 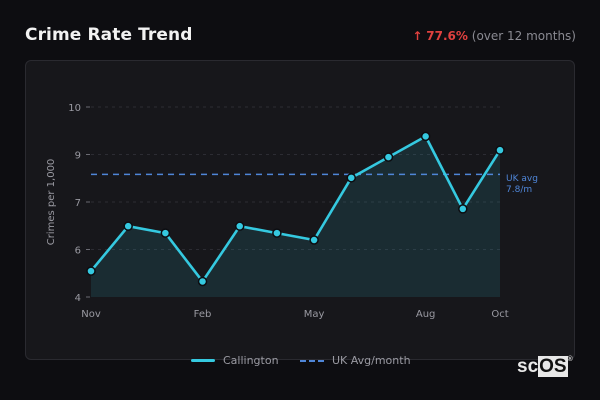 I want to click on y-axis: 10 9 7 6 4, so click(x=79, y=203).